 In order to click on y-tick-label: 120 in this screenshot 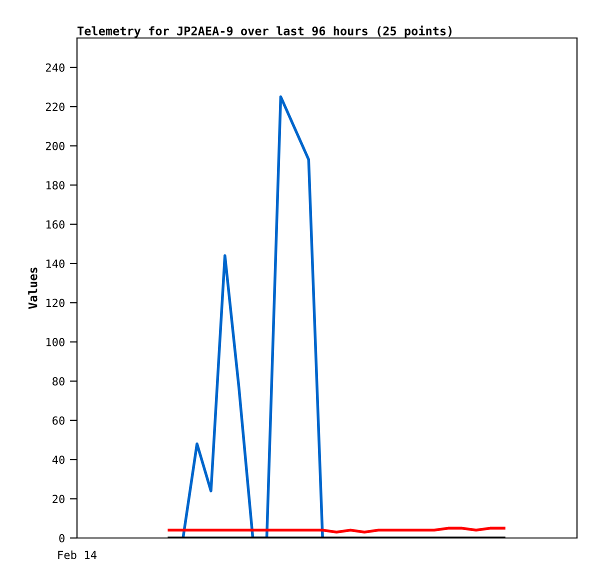, I will do `click(55, 303)`.